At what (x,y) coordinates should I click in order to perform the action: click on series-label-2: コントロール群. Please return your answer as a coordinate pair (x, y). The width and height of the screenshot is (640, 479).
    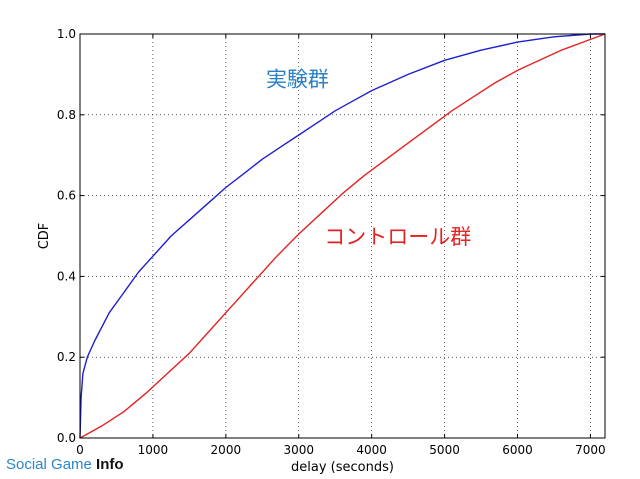
    Looking at the image, I should click on (397, 237).